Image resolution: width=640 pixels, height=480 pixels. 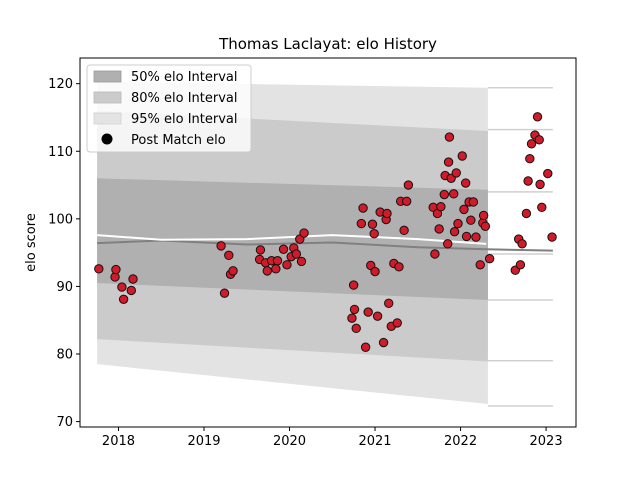 What do you see at coordinates (118, 441) in the screenshot?
I see `x-tick-label-2018: 2018` at bounding box center [118, 441].